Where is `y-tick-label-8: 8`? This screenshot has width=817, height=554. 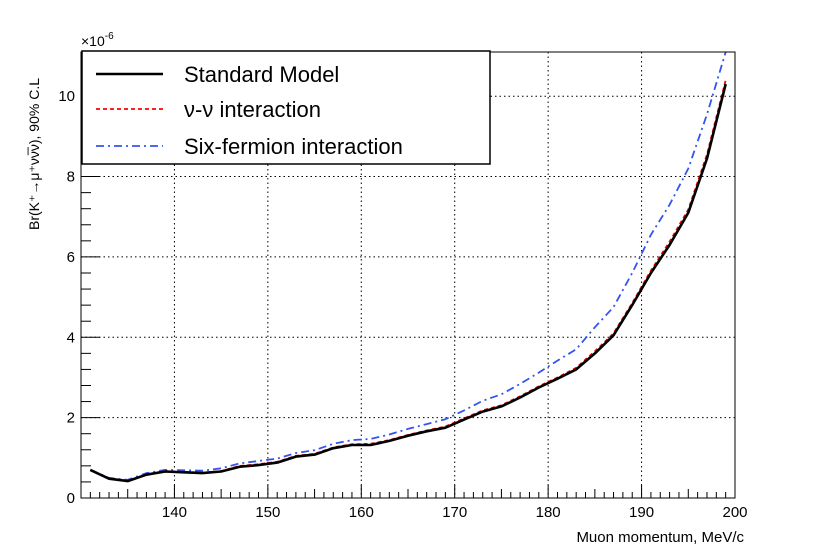
y-tick-label-8: 8 is located at coordinates (71, 177).